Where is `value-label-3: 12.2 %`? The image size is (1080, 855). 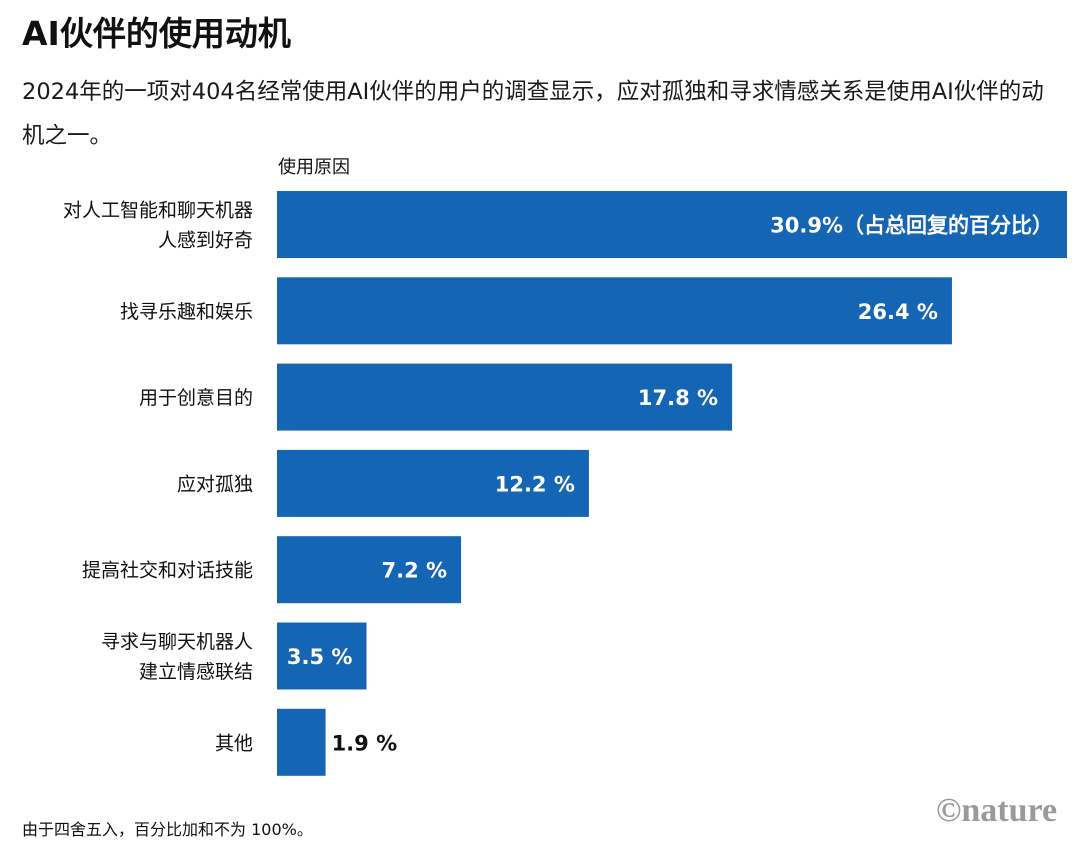
value-label-3: 12.2 % is located at coordinates (535, 484).